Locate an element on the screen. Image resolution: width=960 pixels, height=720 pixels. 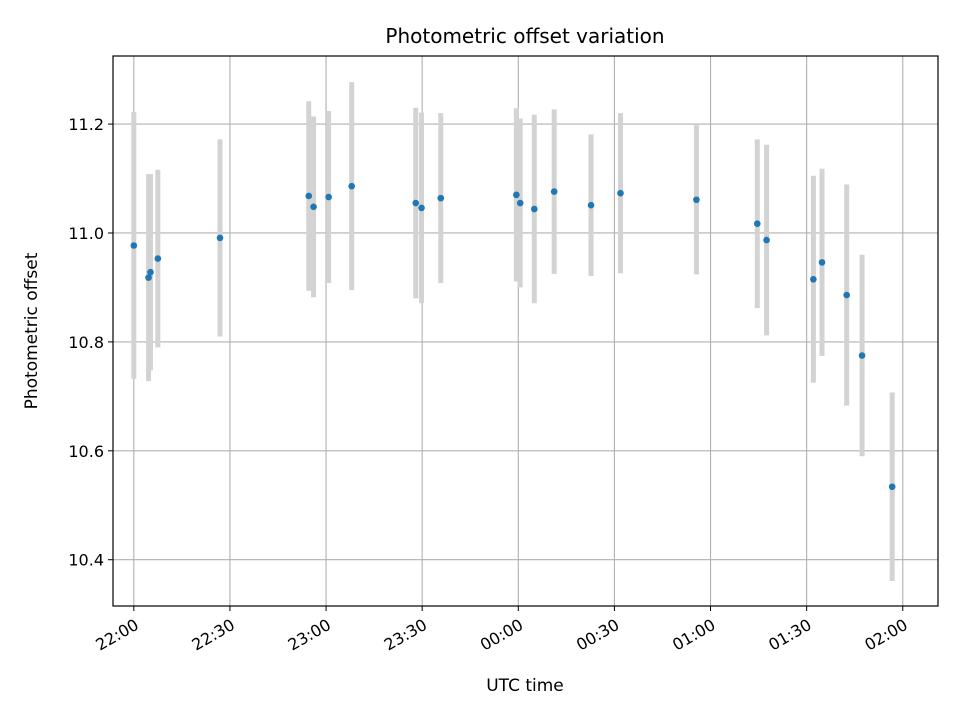
x-tick-label: 22:30 is located at coordinates (213, 635).